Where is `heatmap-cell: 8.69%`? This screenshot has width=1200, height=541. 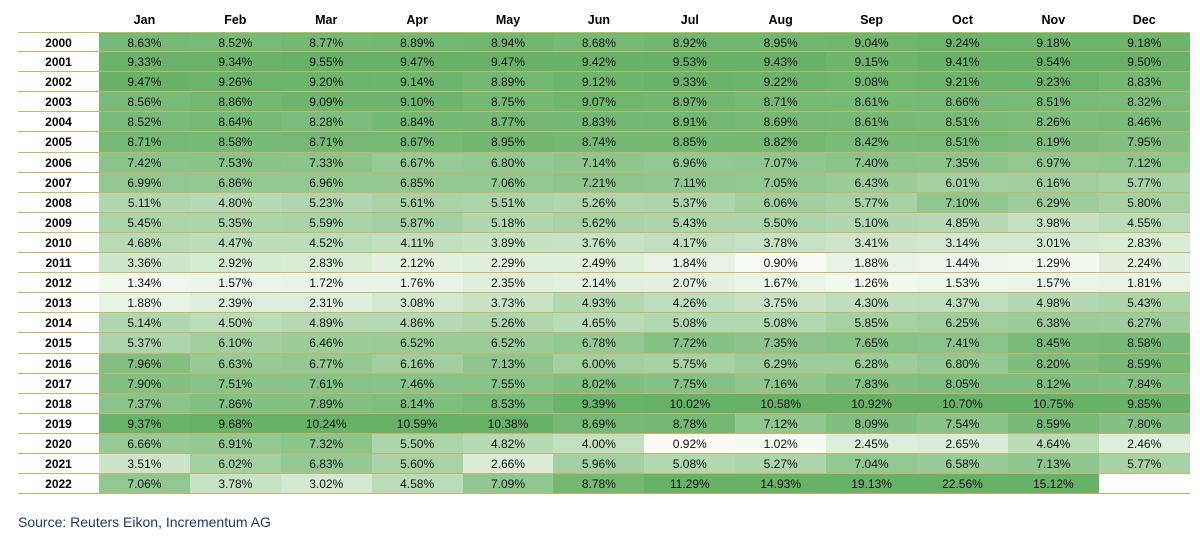
heatmap-cell: 8.69% is located at coordinates (599, 423).